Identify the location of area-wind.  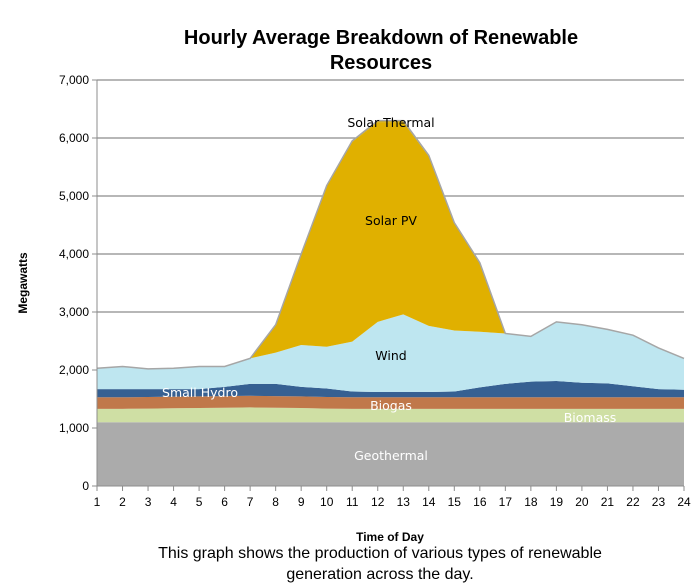
(390, 353).